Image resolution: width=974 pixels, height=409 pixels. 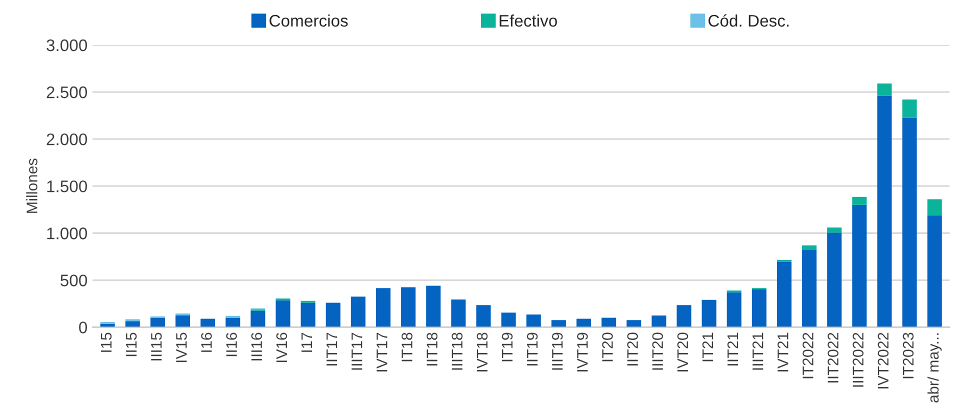 What do you see at coordinates (407, 347) in the screenshot?
I see `x-tick-label: IT18` at bounding box center [407, 347].